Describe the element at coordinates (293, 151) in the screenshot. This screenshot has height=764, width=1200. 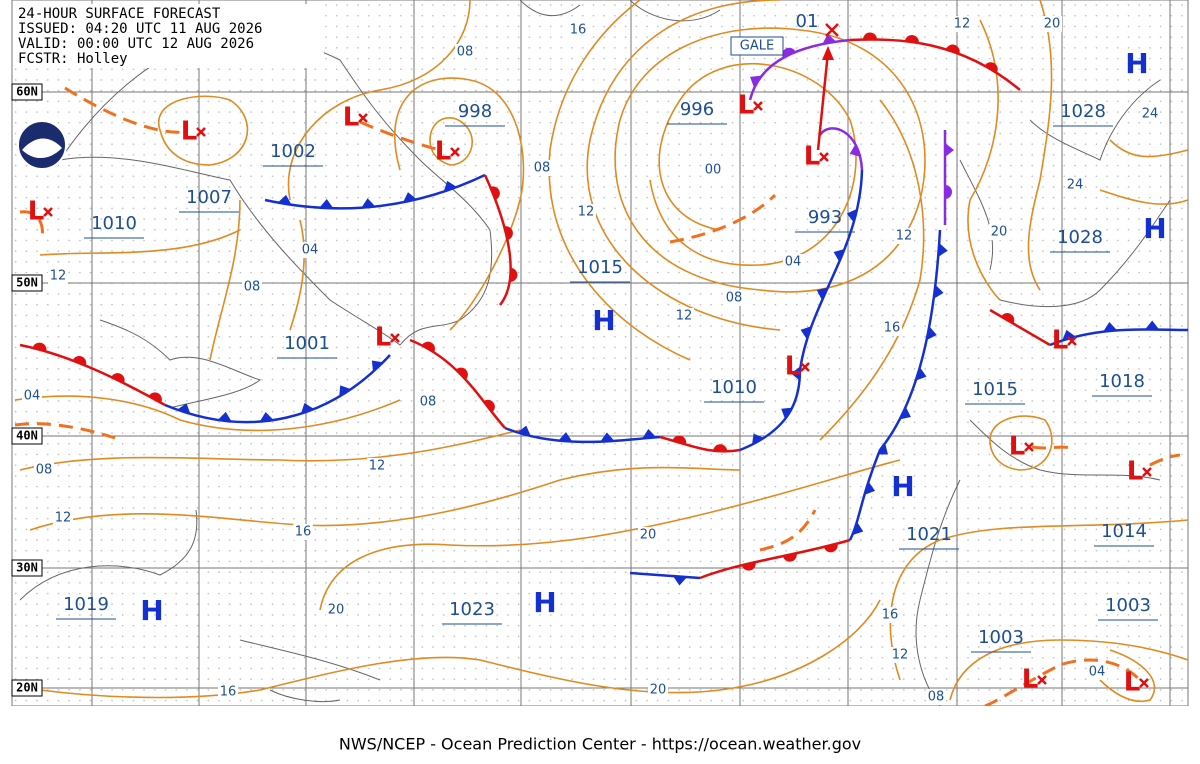
I see `pressure-label: 1002` at that location.